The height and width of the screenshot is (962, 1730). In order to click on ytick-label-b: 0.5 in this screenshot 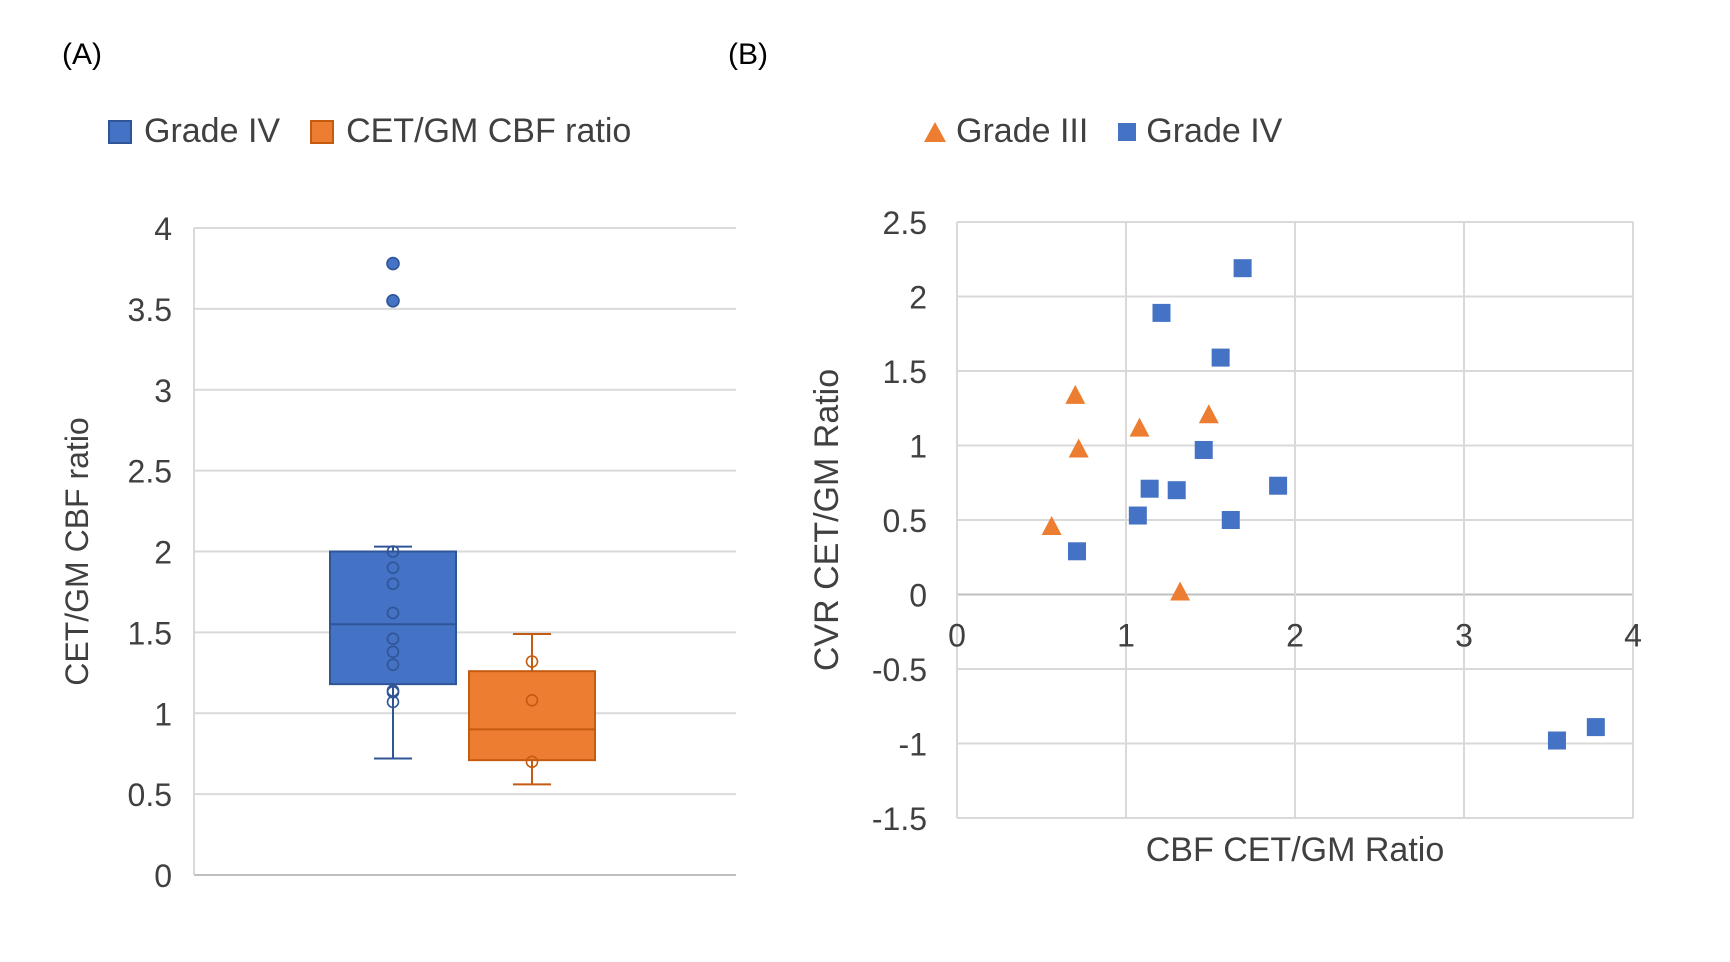, I will do `click(905, 521)`.